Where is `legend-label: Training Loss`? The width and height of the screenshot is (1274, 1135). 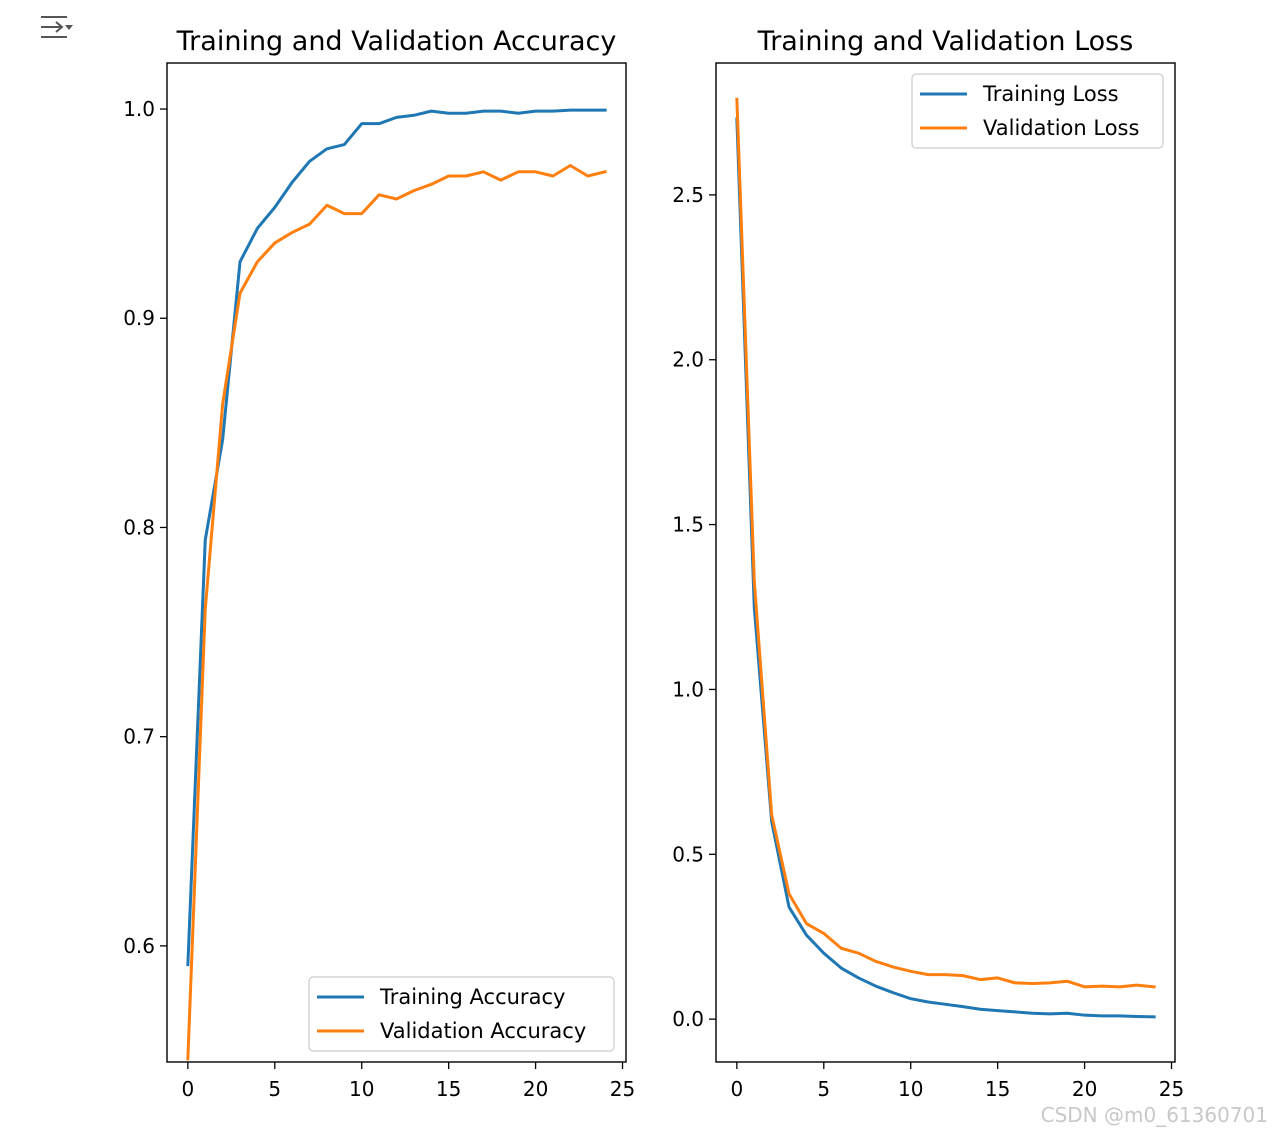 legend-label: Training Loss is located at coordinates (1050, 94).